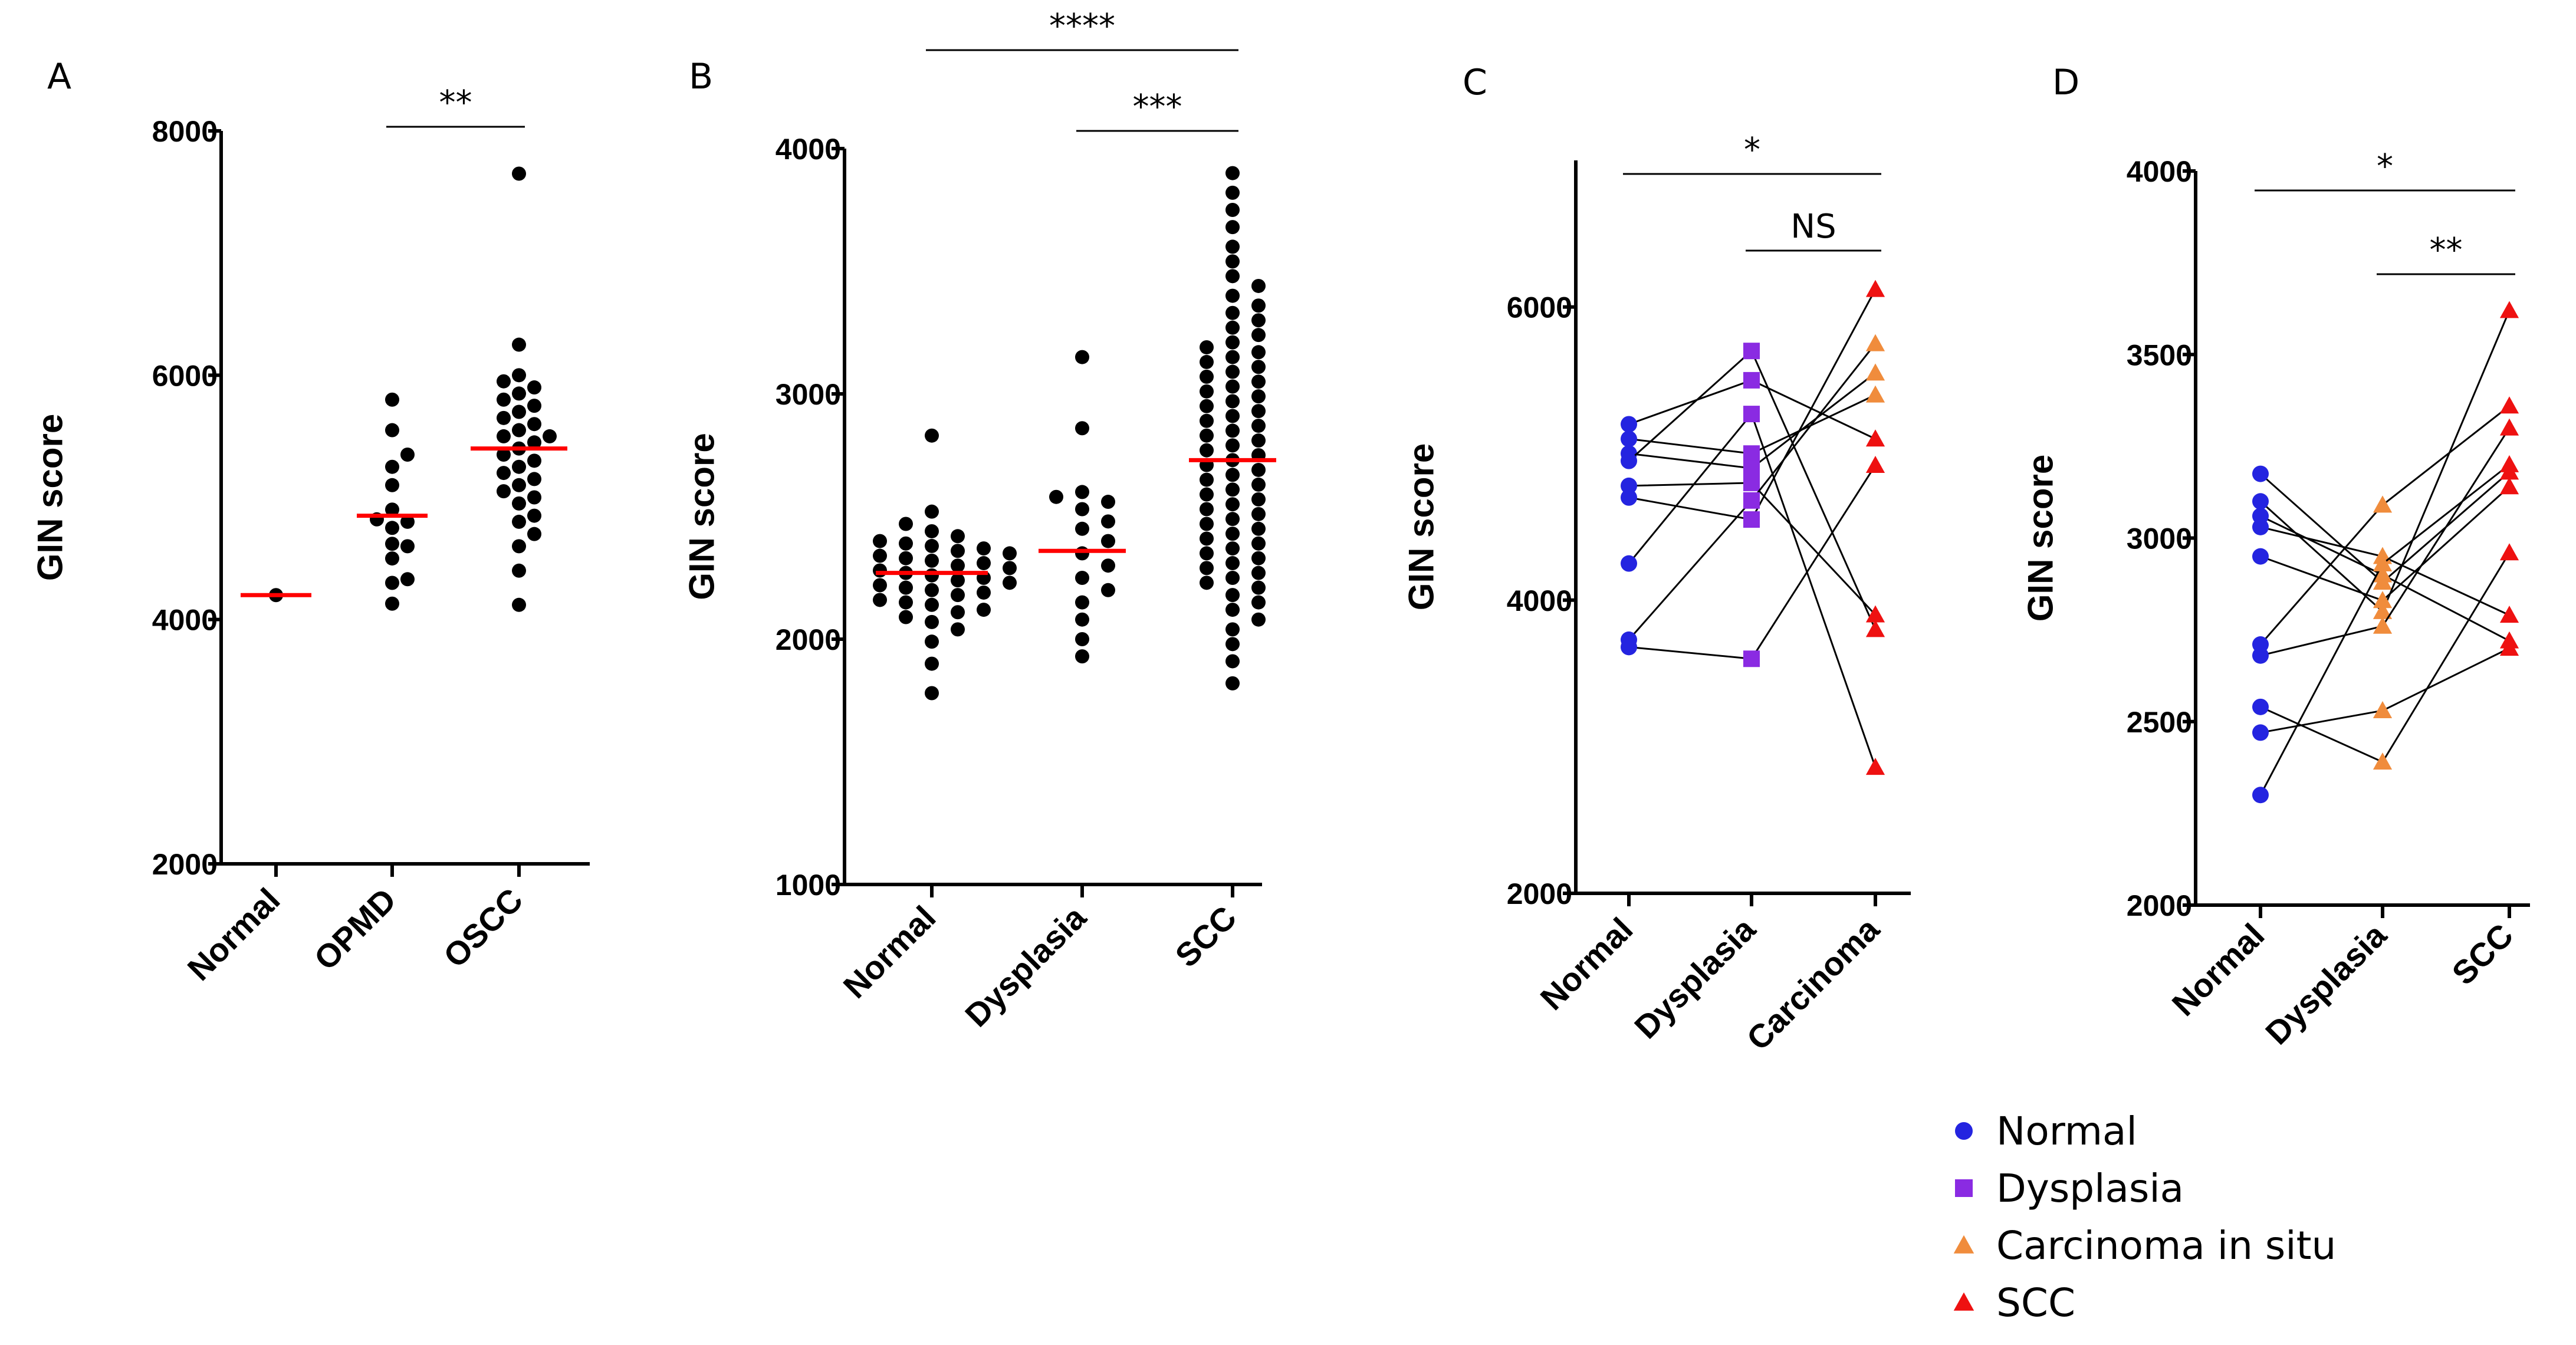 This screenshot has height=1345, width=2576. Describe the element at coordinates (355, 929) in the screenshot. I see `x-tick-label: OPMD` at that location.